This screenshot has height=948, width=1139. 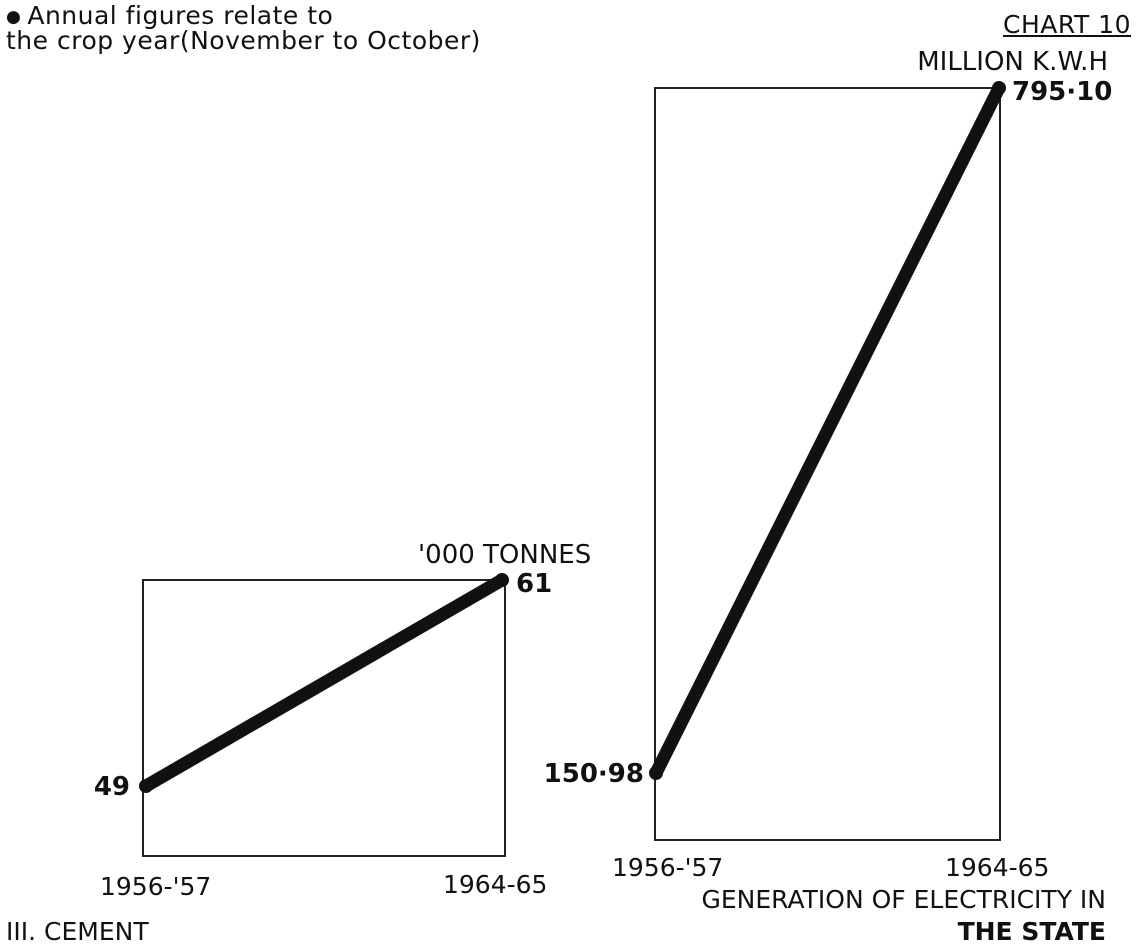 What do you see at coordinates (1032, 931) in the screenshot?
I see `electricity-title-line-2: THE STATE` at bounding box center [1032, 931].